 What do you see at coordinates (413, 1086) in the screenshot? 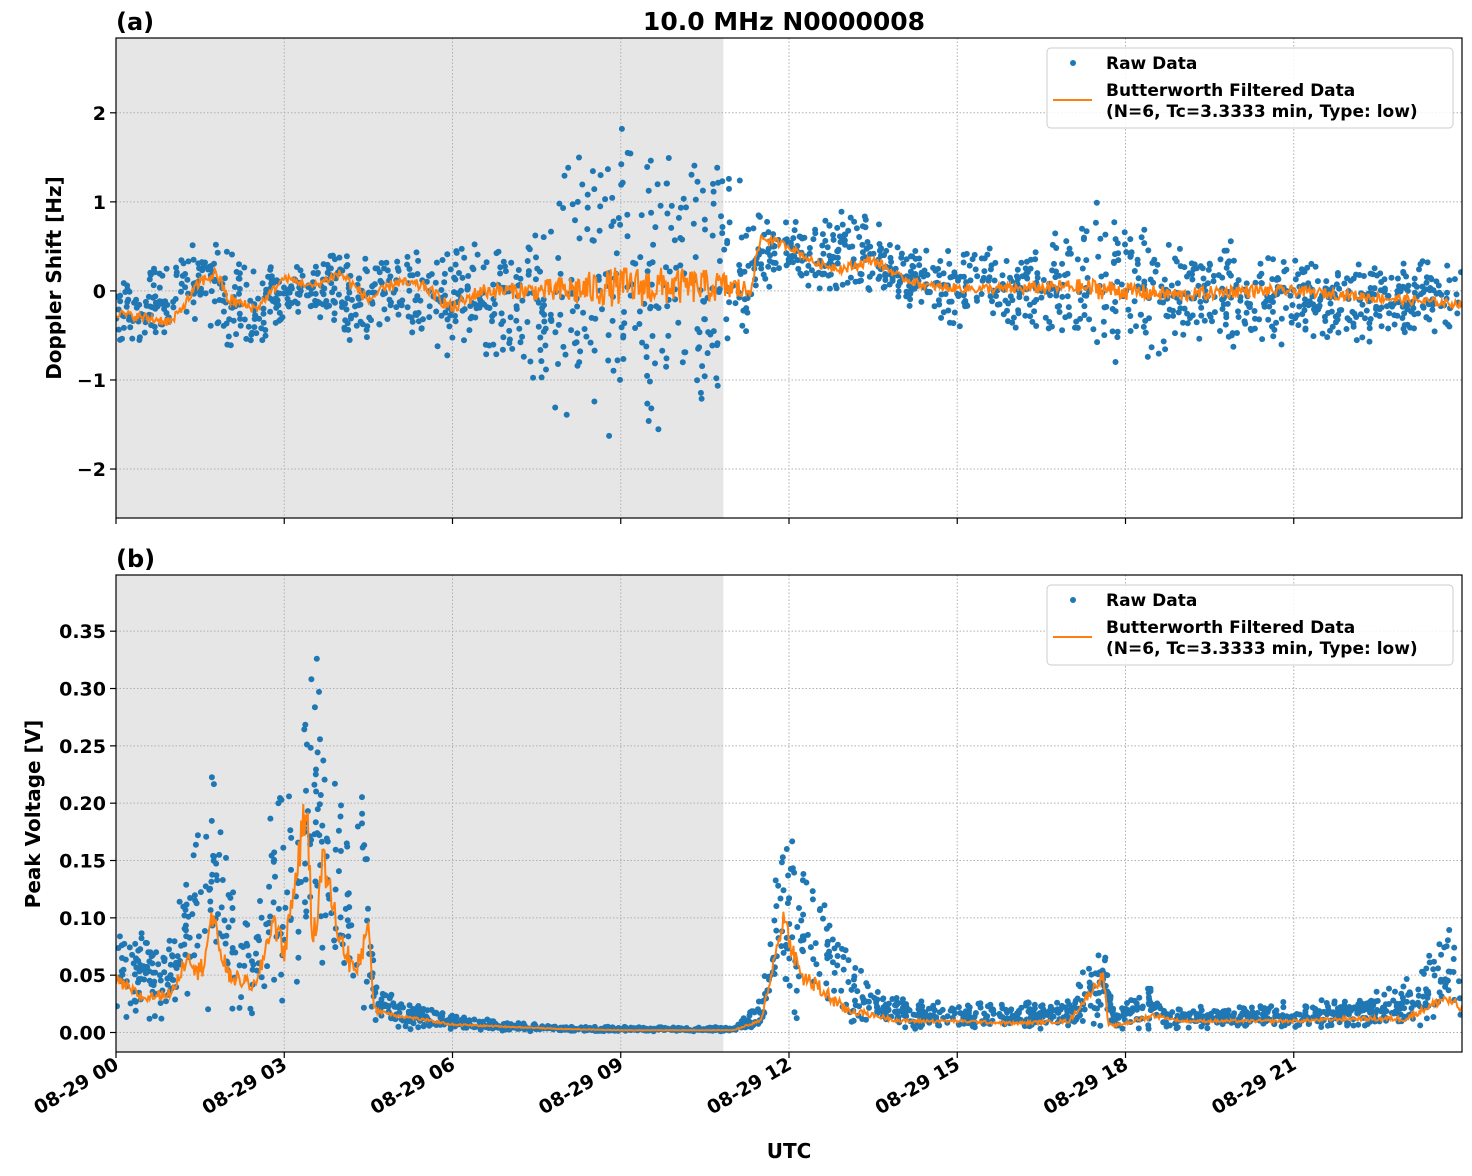
I see `x-tick-label: 08-29 06` at bounding box center [413, 1086].